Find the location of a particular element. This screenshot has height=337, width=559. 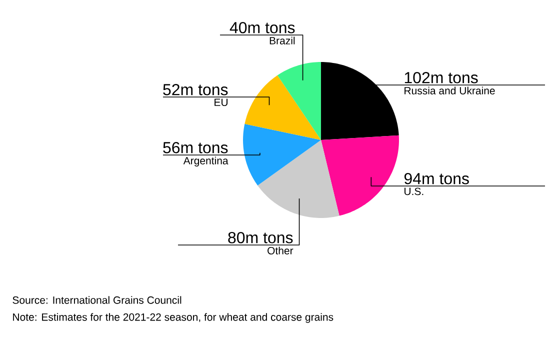

slice-label: Other is located at coordinates (281, 250).